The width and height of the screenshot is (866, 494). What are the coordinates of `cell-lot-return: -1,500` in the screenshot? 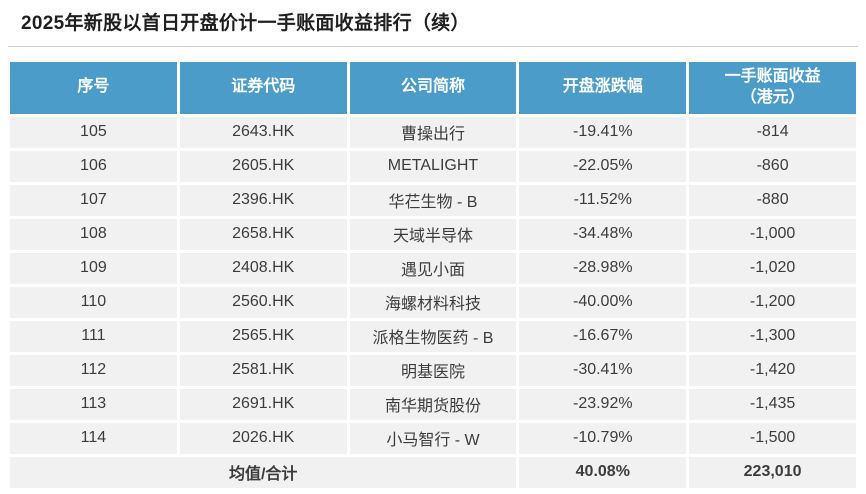 It's located at (772, 438).